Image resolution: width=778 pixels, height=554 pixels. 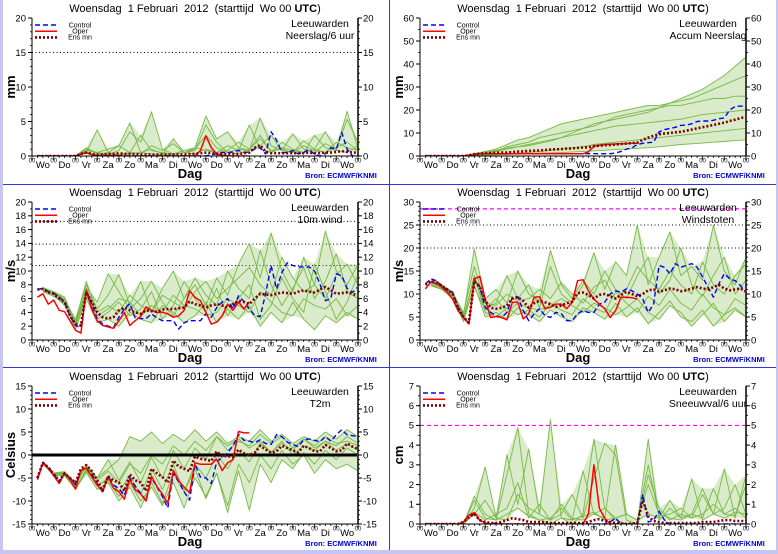 I want to click on title-utc: UTC, so click(x=305, y=193).